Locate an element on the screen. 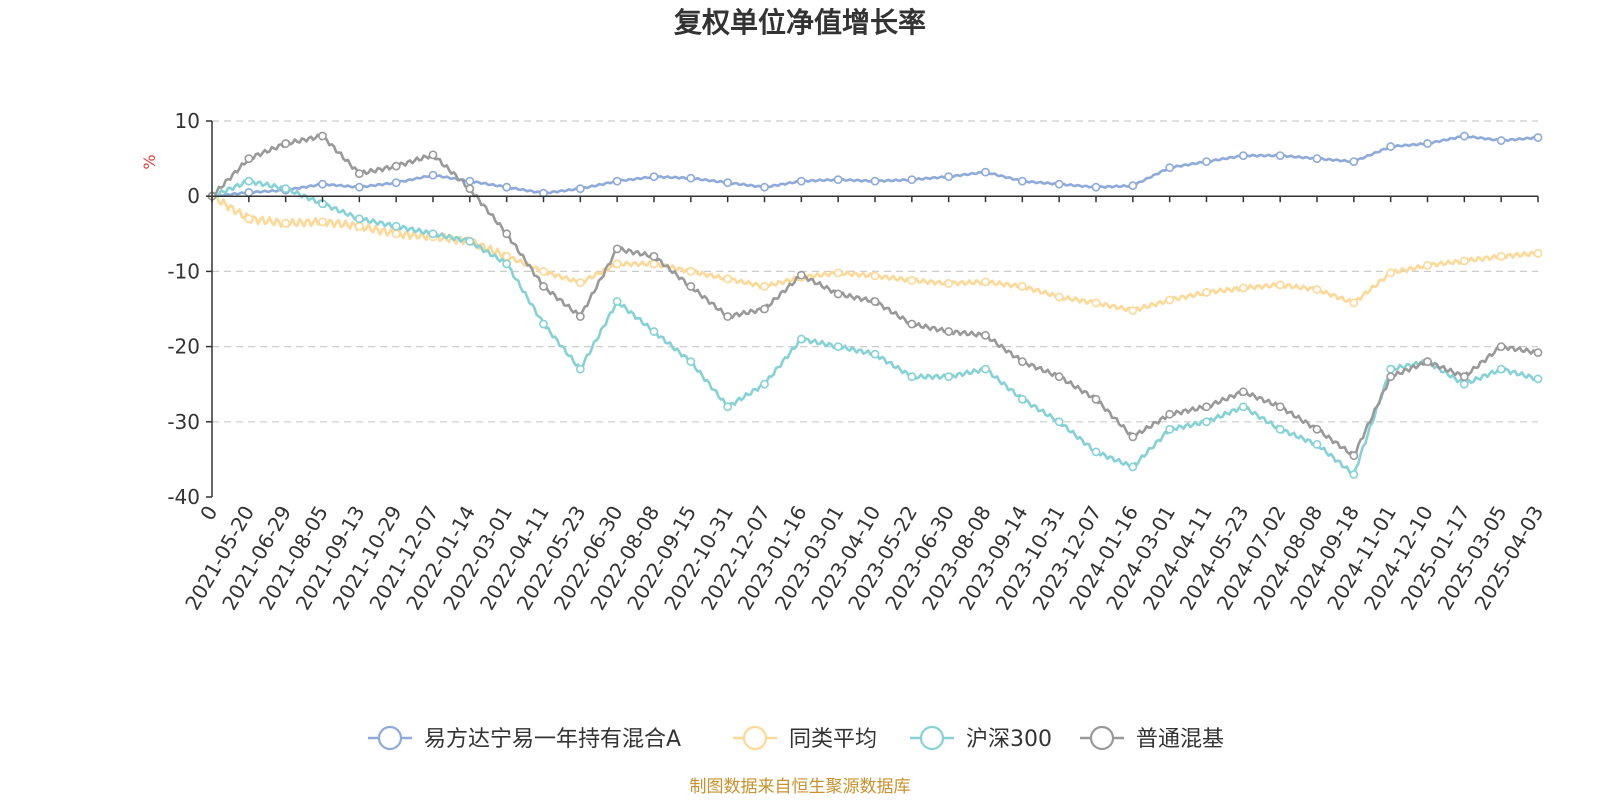  y-tick-label: -30 is located at coordinates (183, 422).